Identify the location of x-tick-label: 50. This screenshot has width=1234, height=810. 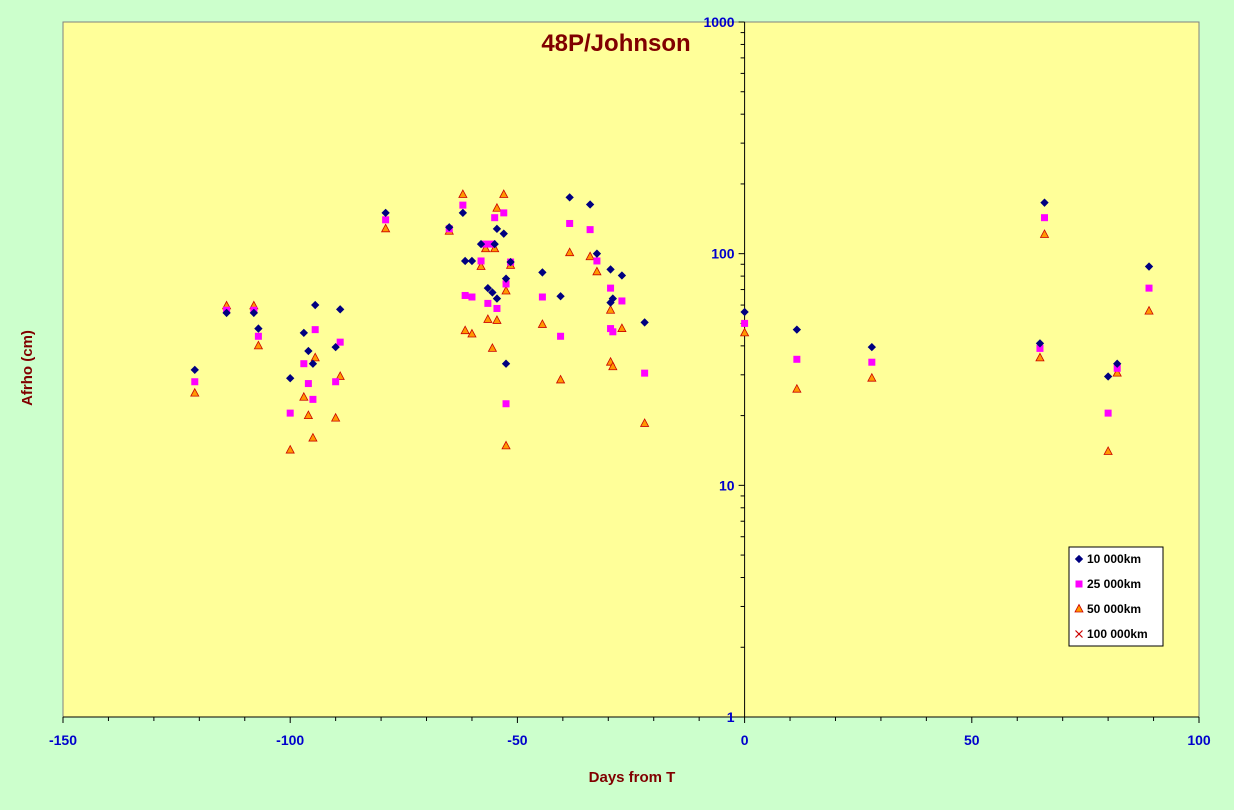
(972, 740).